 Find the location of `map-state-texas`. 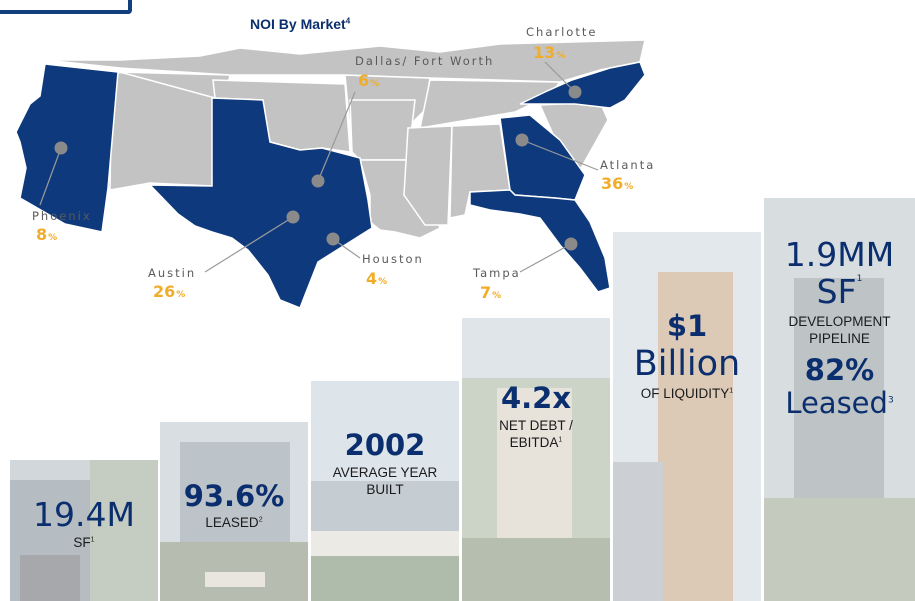

map-state-texas is located at coordinates (260, 203).